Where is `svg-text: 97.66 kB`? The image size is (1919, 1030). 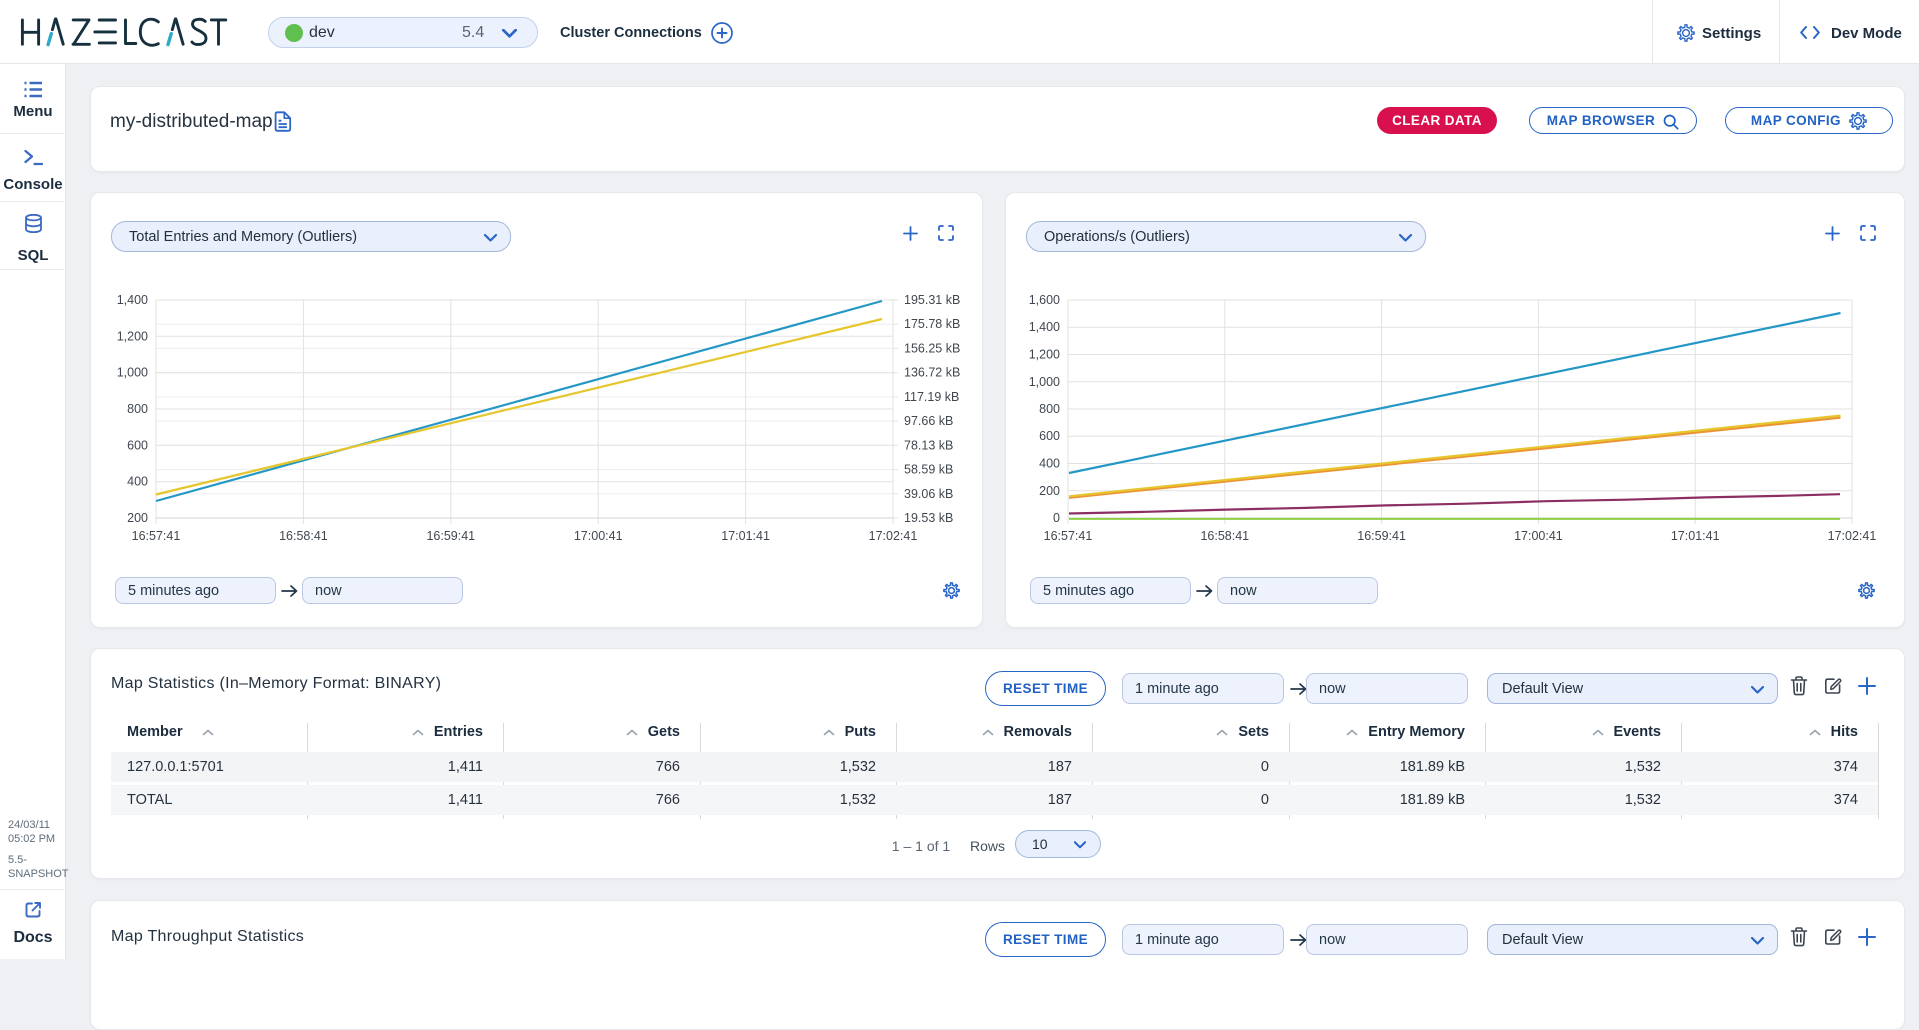
svg-text: 97.66 kB is located at coordinates (928, 421).